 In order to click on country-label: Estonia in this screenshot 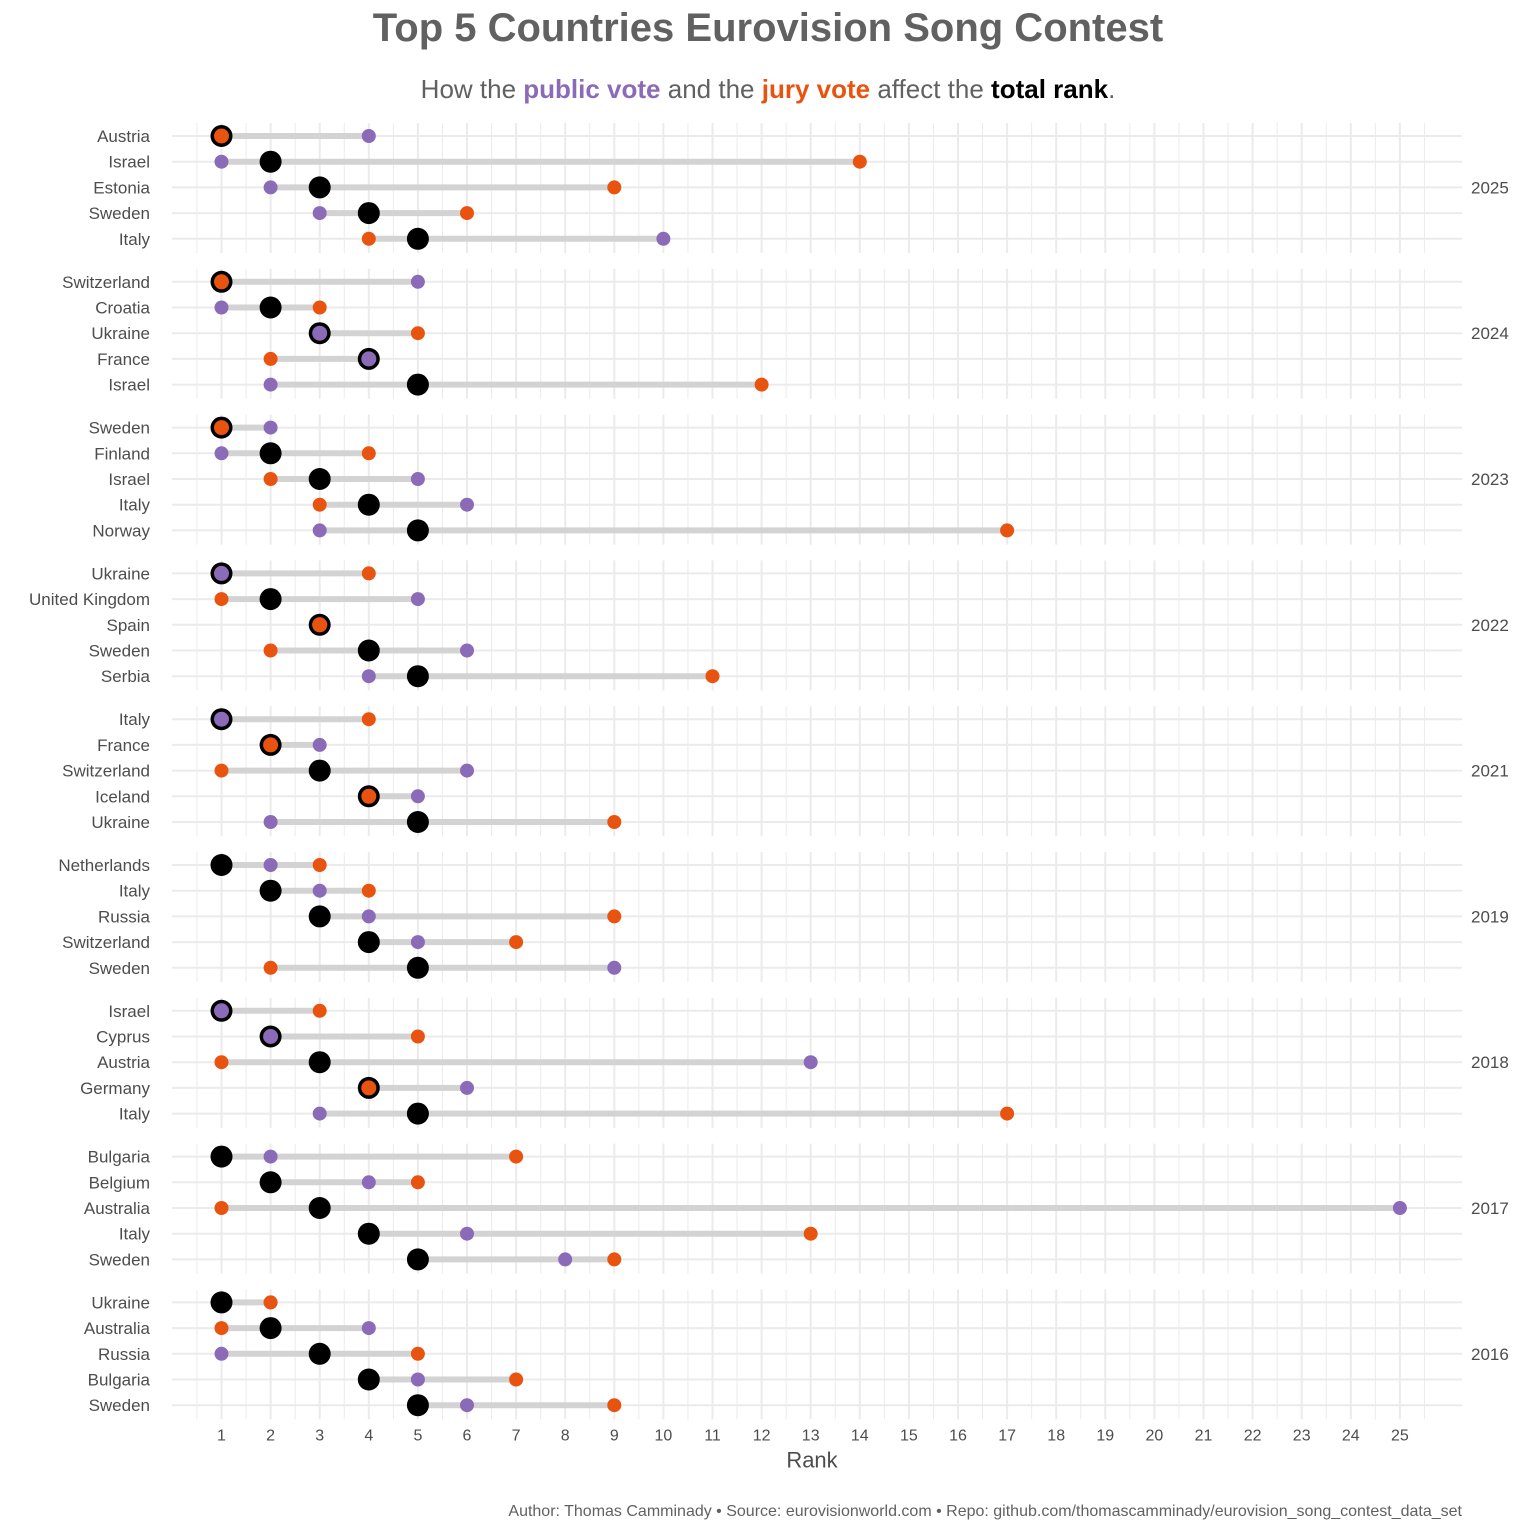, I will do `click(121, 187)`.